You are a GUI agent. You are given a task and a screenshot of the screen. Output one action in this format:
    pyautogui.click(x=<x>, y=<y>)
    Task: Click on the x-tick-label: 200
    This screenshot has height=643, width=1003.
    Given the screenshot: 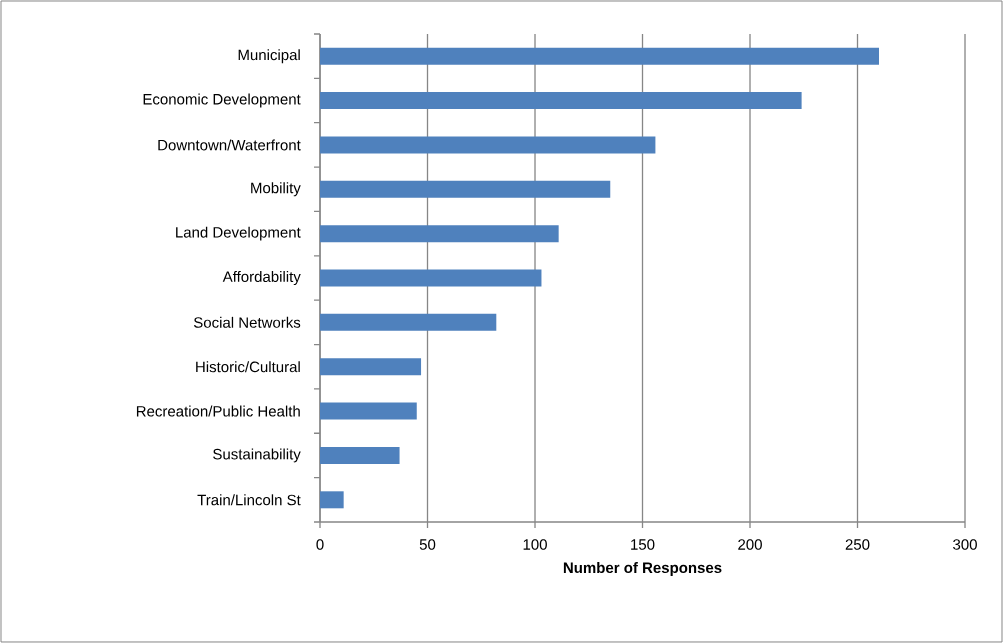 What is the action you would take?
    pyautogui.click(x=750, y=544)
    